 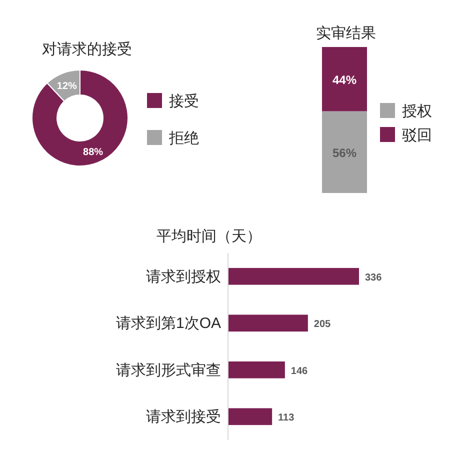 I want to click on data-label: 146, so click(x=299, y=371).